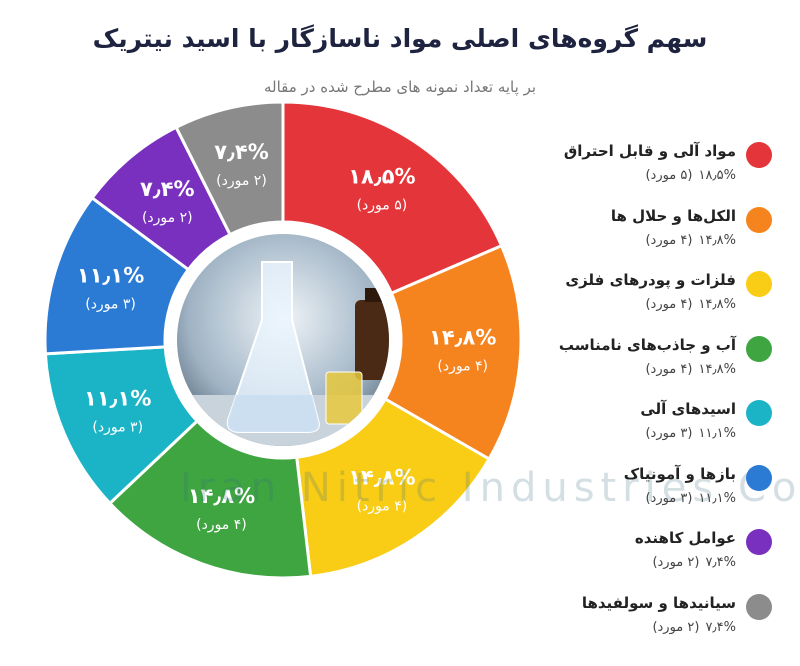  Describe the element at coordinates (658, 602) in the screenshot. I see `legend-label: سیانیدها و سولفیدها` at that location.